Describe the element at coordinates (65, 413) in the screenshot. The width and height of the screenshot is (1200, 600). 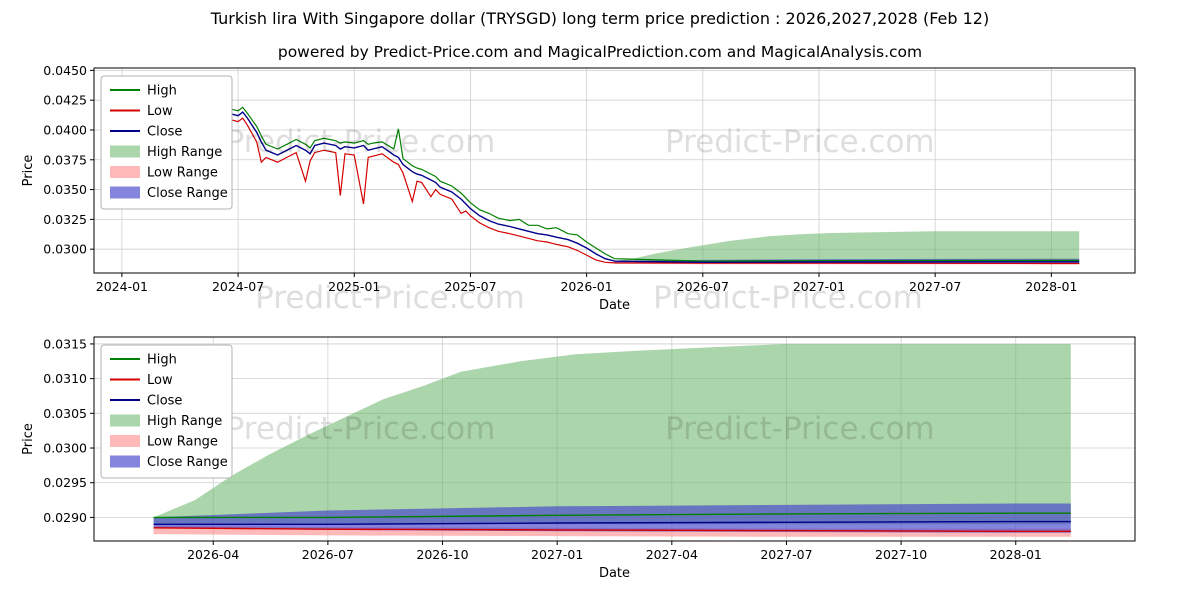
I see `y-tick-label: 0.0305` at that location.